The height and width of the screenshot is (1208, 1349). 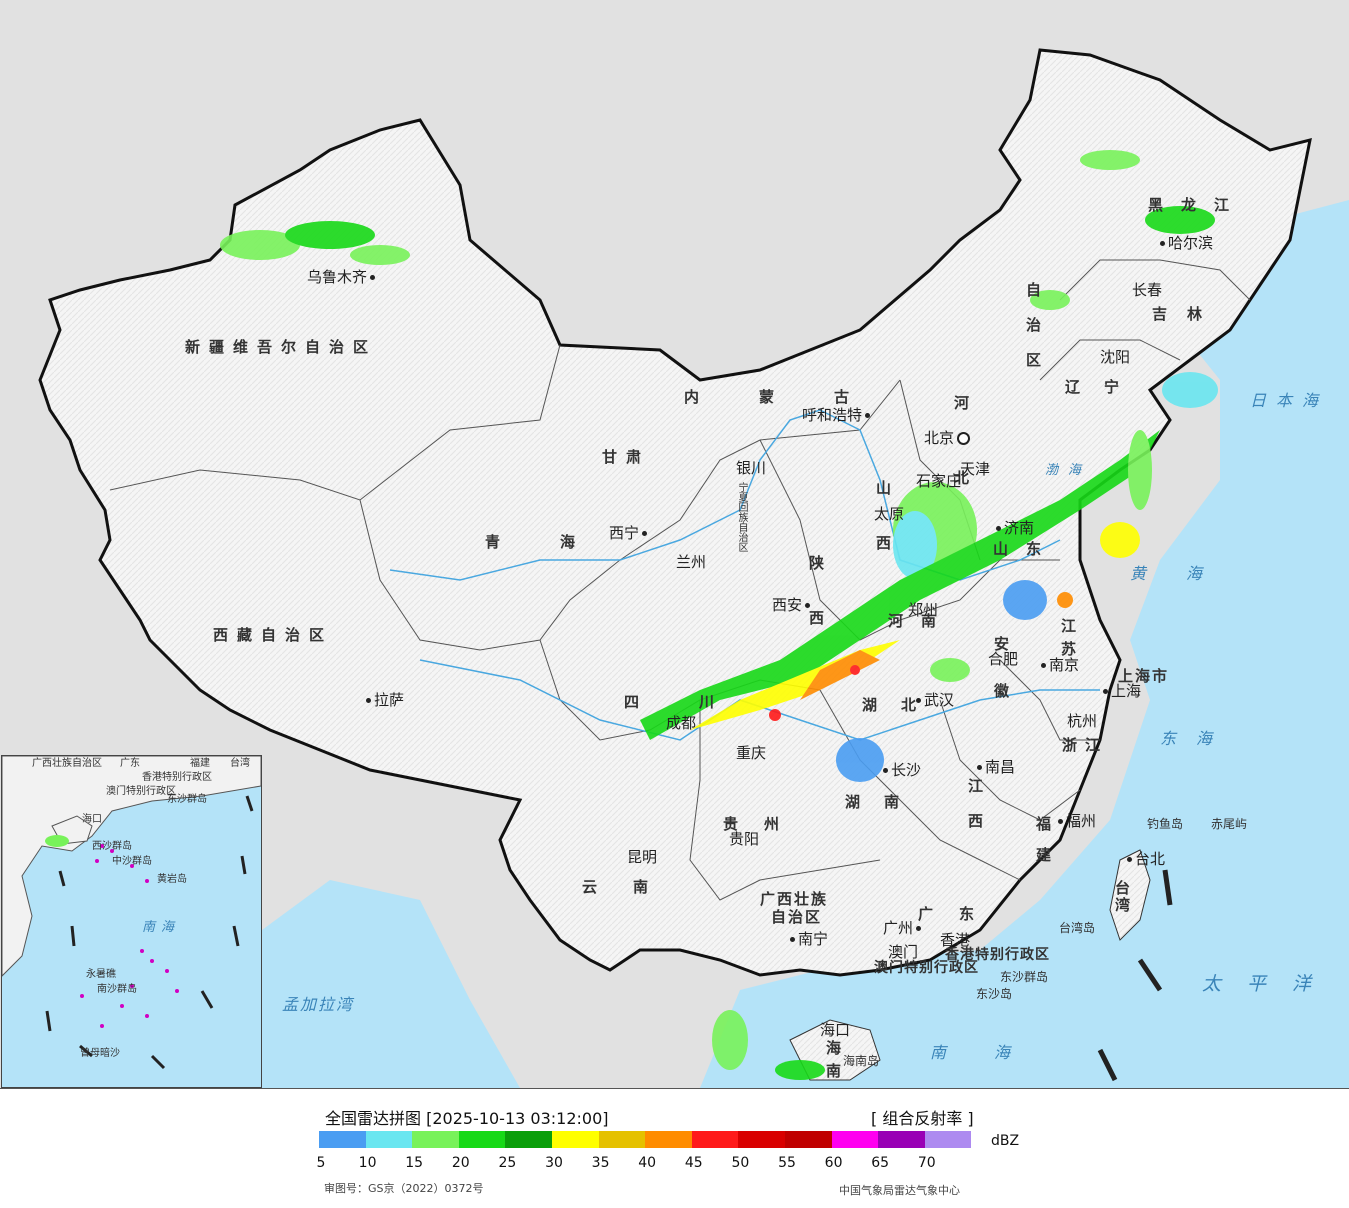 I want to click on sea-label: 黄海, so click(x=1186, y=573).